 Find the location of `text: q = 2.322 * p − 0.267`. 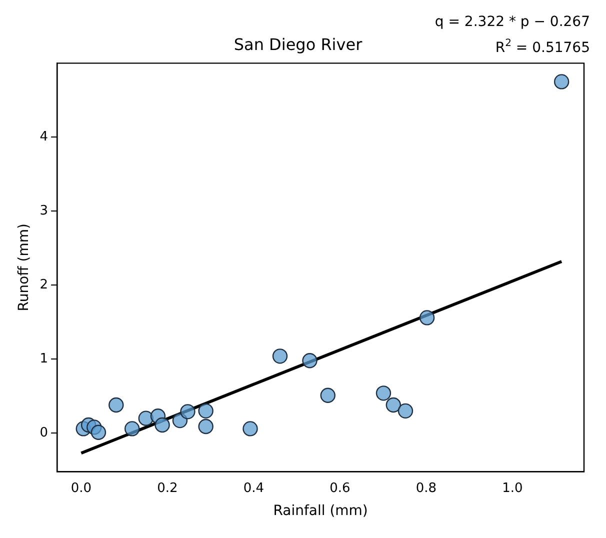

text: q = 2.322 * p − 0.267 is located at coordinates (512, 22).